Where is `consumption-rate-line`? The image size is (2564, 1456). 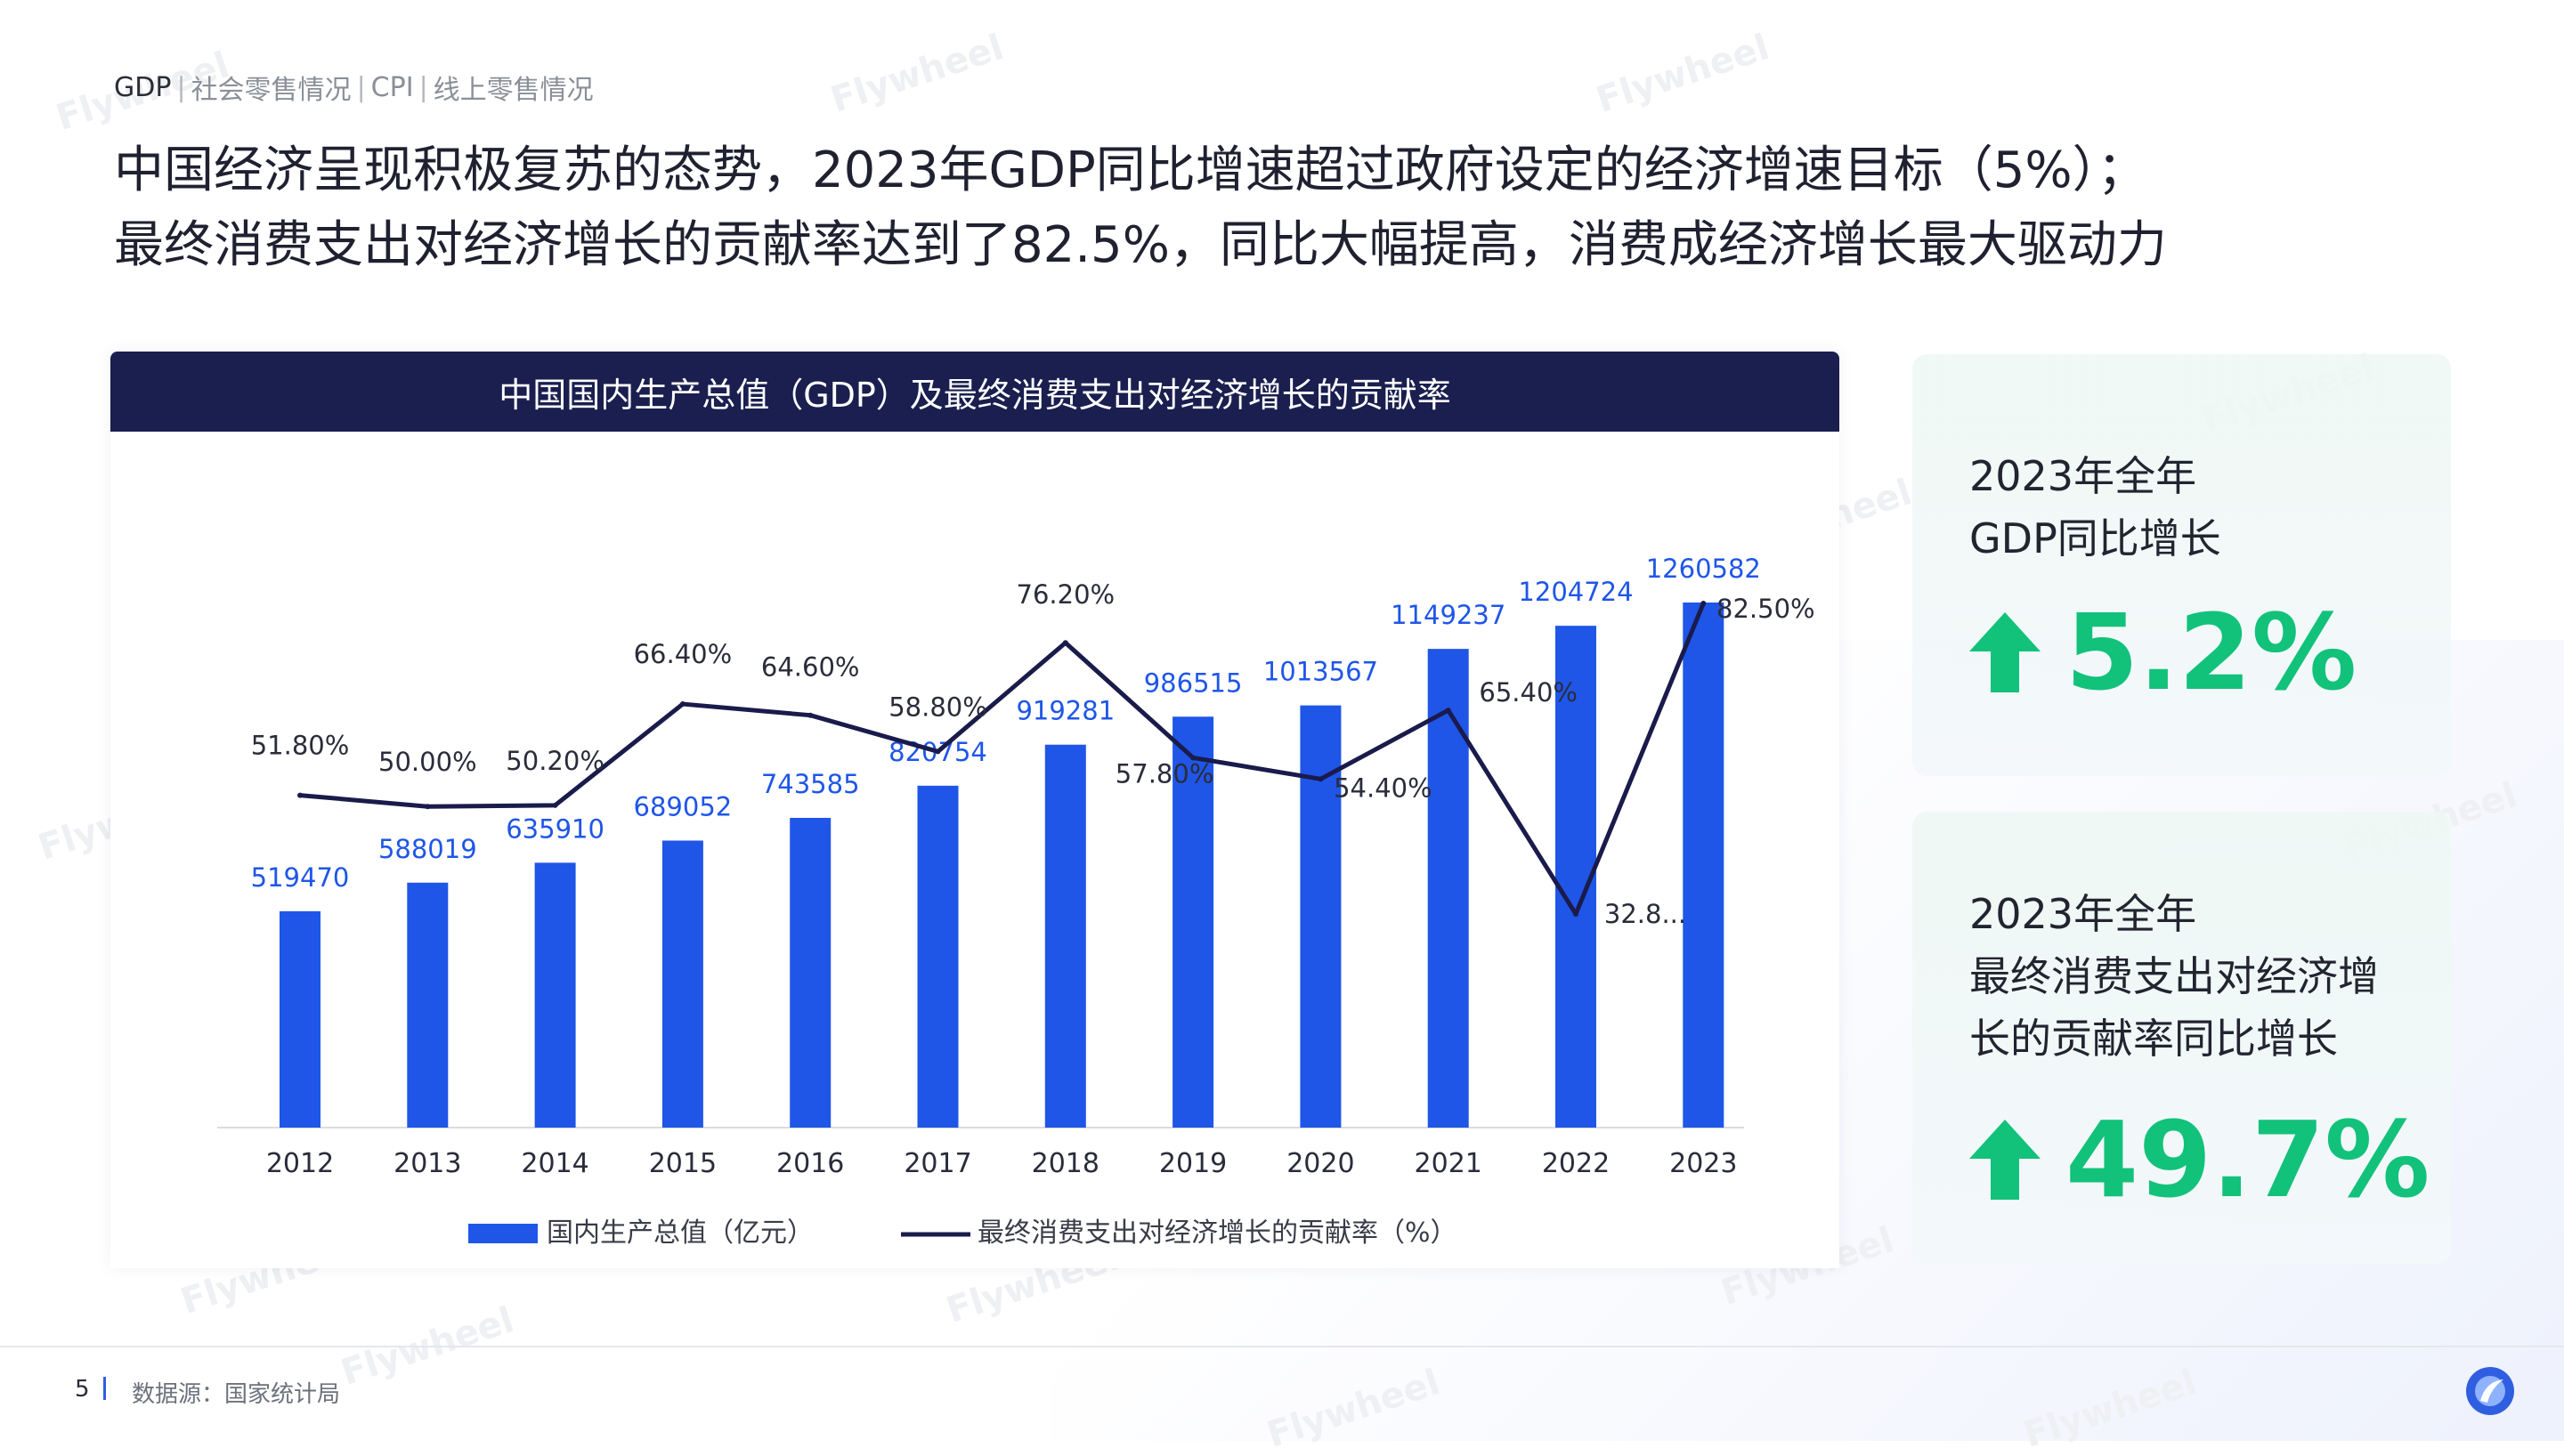
consumption-rate-line is located at coordinates (1002, 760).